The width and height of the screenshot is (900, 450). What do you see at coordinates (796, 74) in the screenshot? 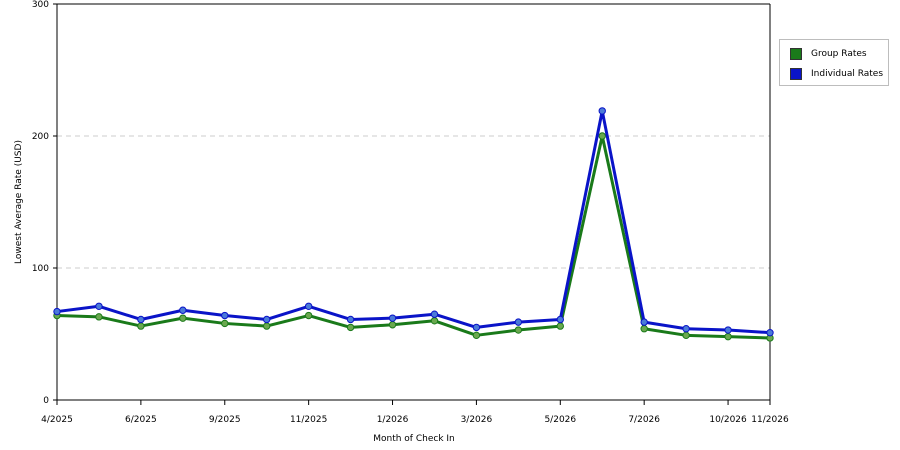
I see `legend-swatch-individual-rates` at bounding box center [796, 74].